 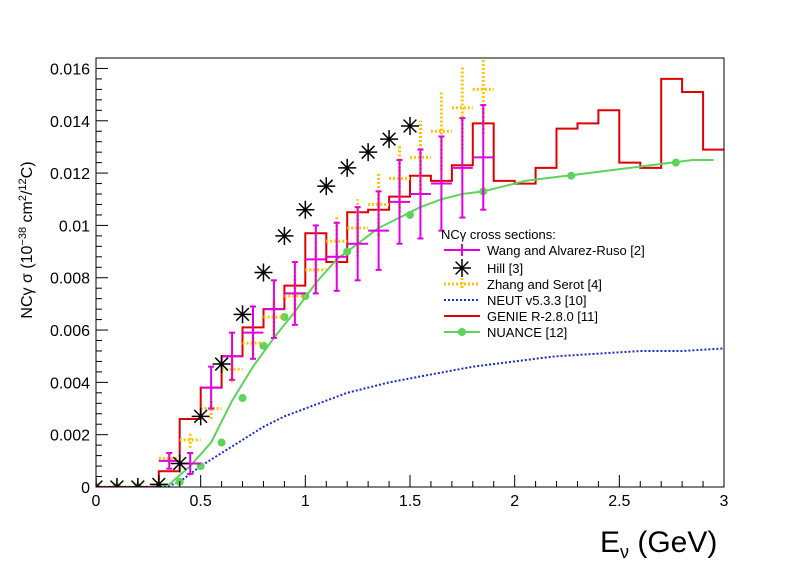 What do you see at coordinates (85, 488) in the screenshot?
I see `y-tick-label: 0` at bounding box center [85, 488].